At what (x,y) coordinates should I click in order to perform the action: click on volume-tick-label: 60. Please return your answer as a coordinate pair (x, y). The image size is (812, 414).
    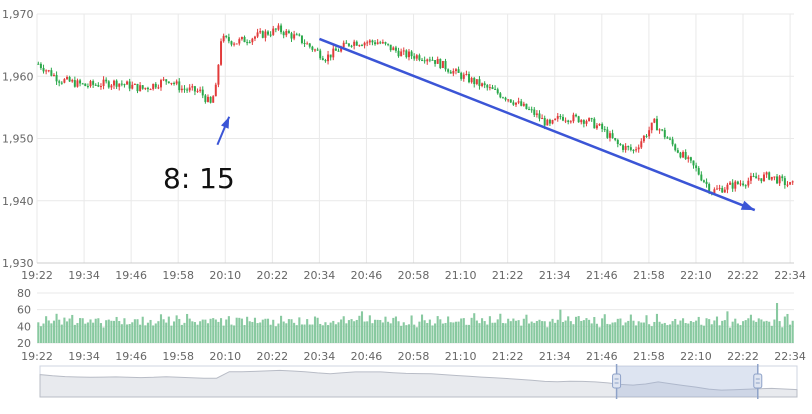
    Looking at the image, I should click on (24, 310).